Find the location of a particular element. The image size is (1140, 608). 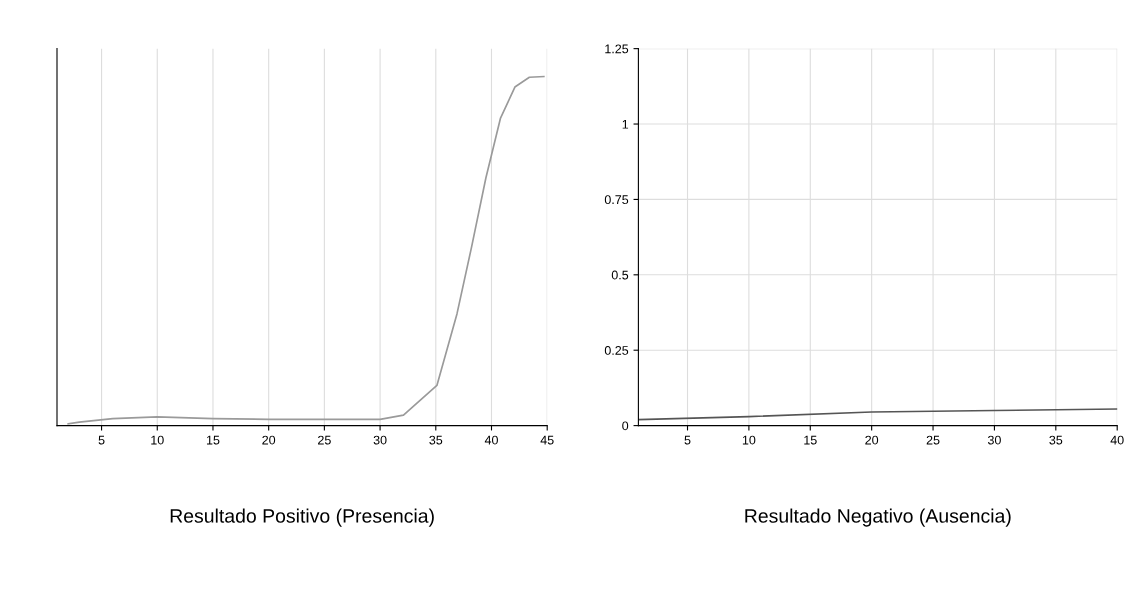

y-tick-label: 1 is located at coordinates (625, 124).